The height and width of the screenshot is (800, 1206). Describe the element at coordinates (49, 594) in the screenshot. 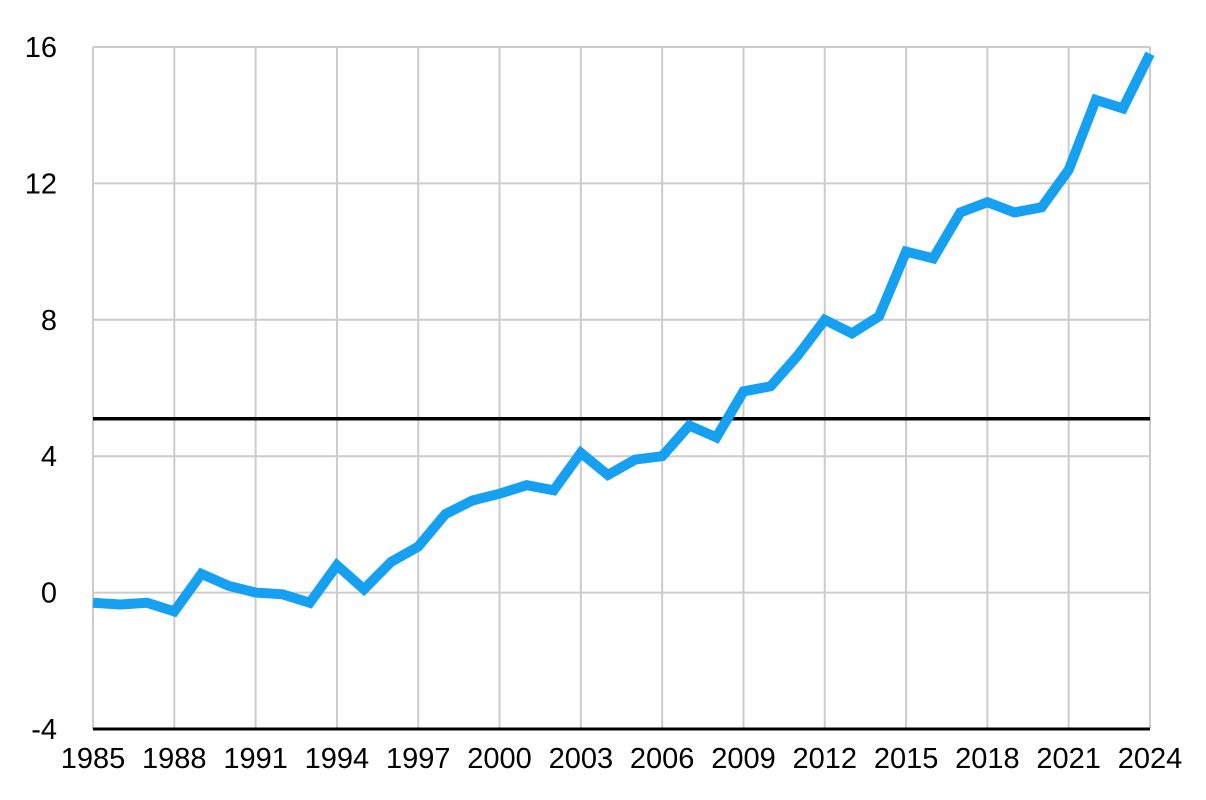

I see `y-axis-tick-label: 0` at that location.